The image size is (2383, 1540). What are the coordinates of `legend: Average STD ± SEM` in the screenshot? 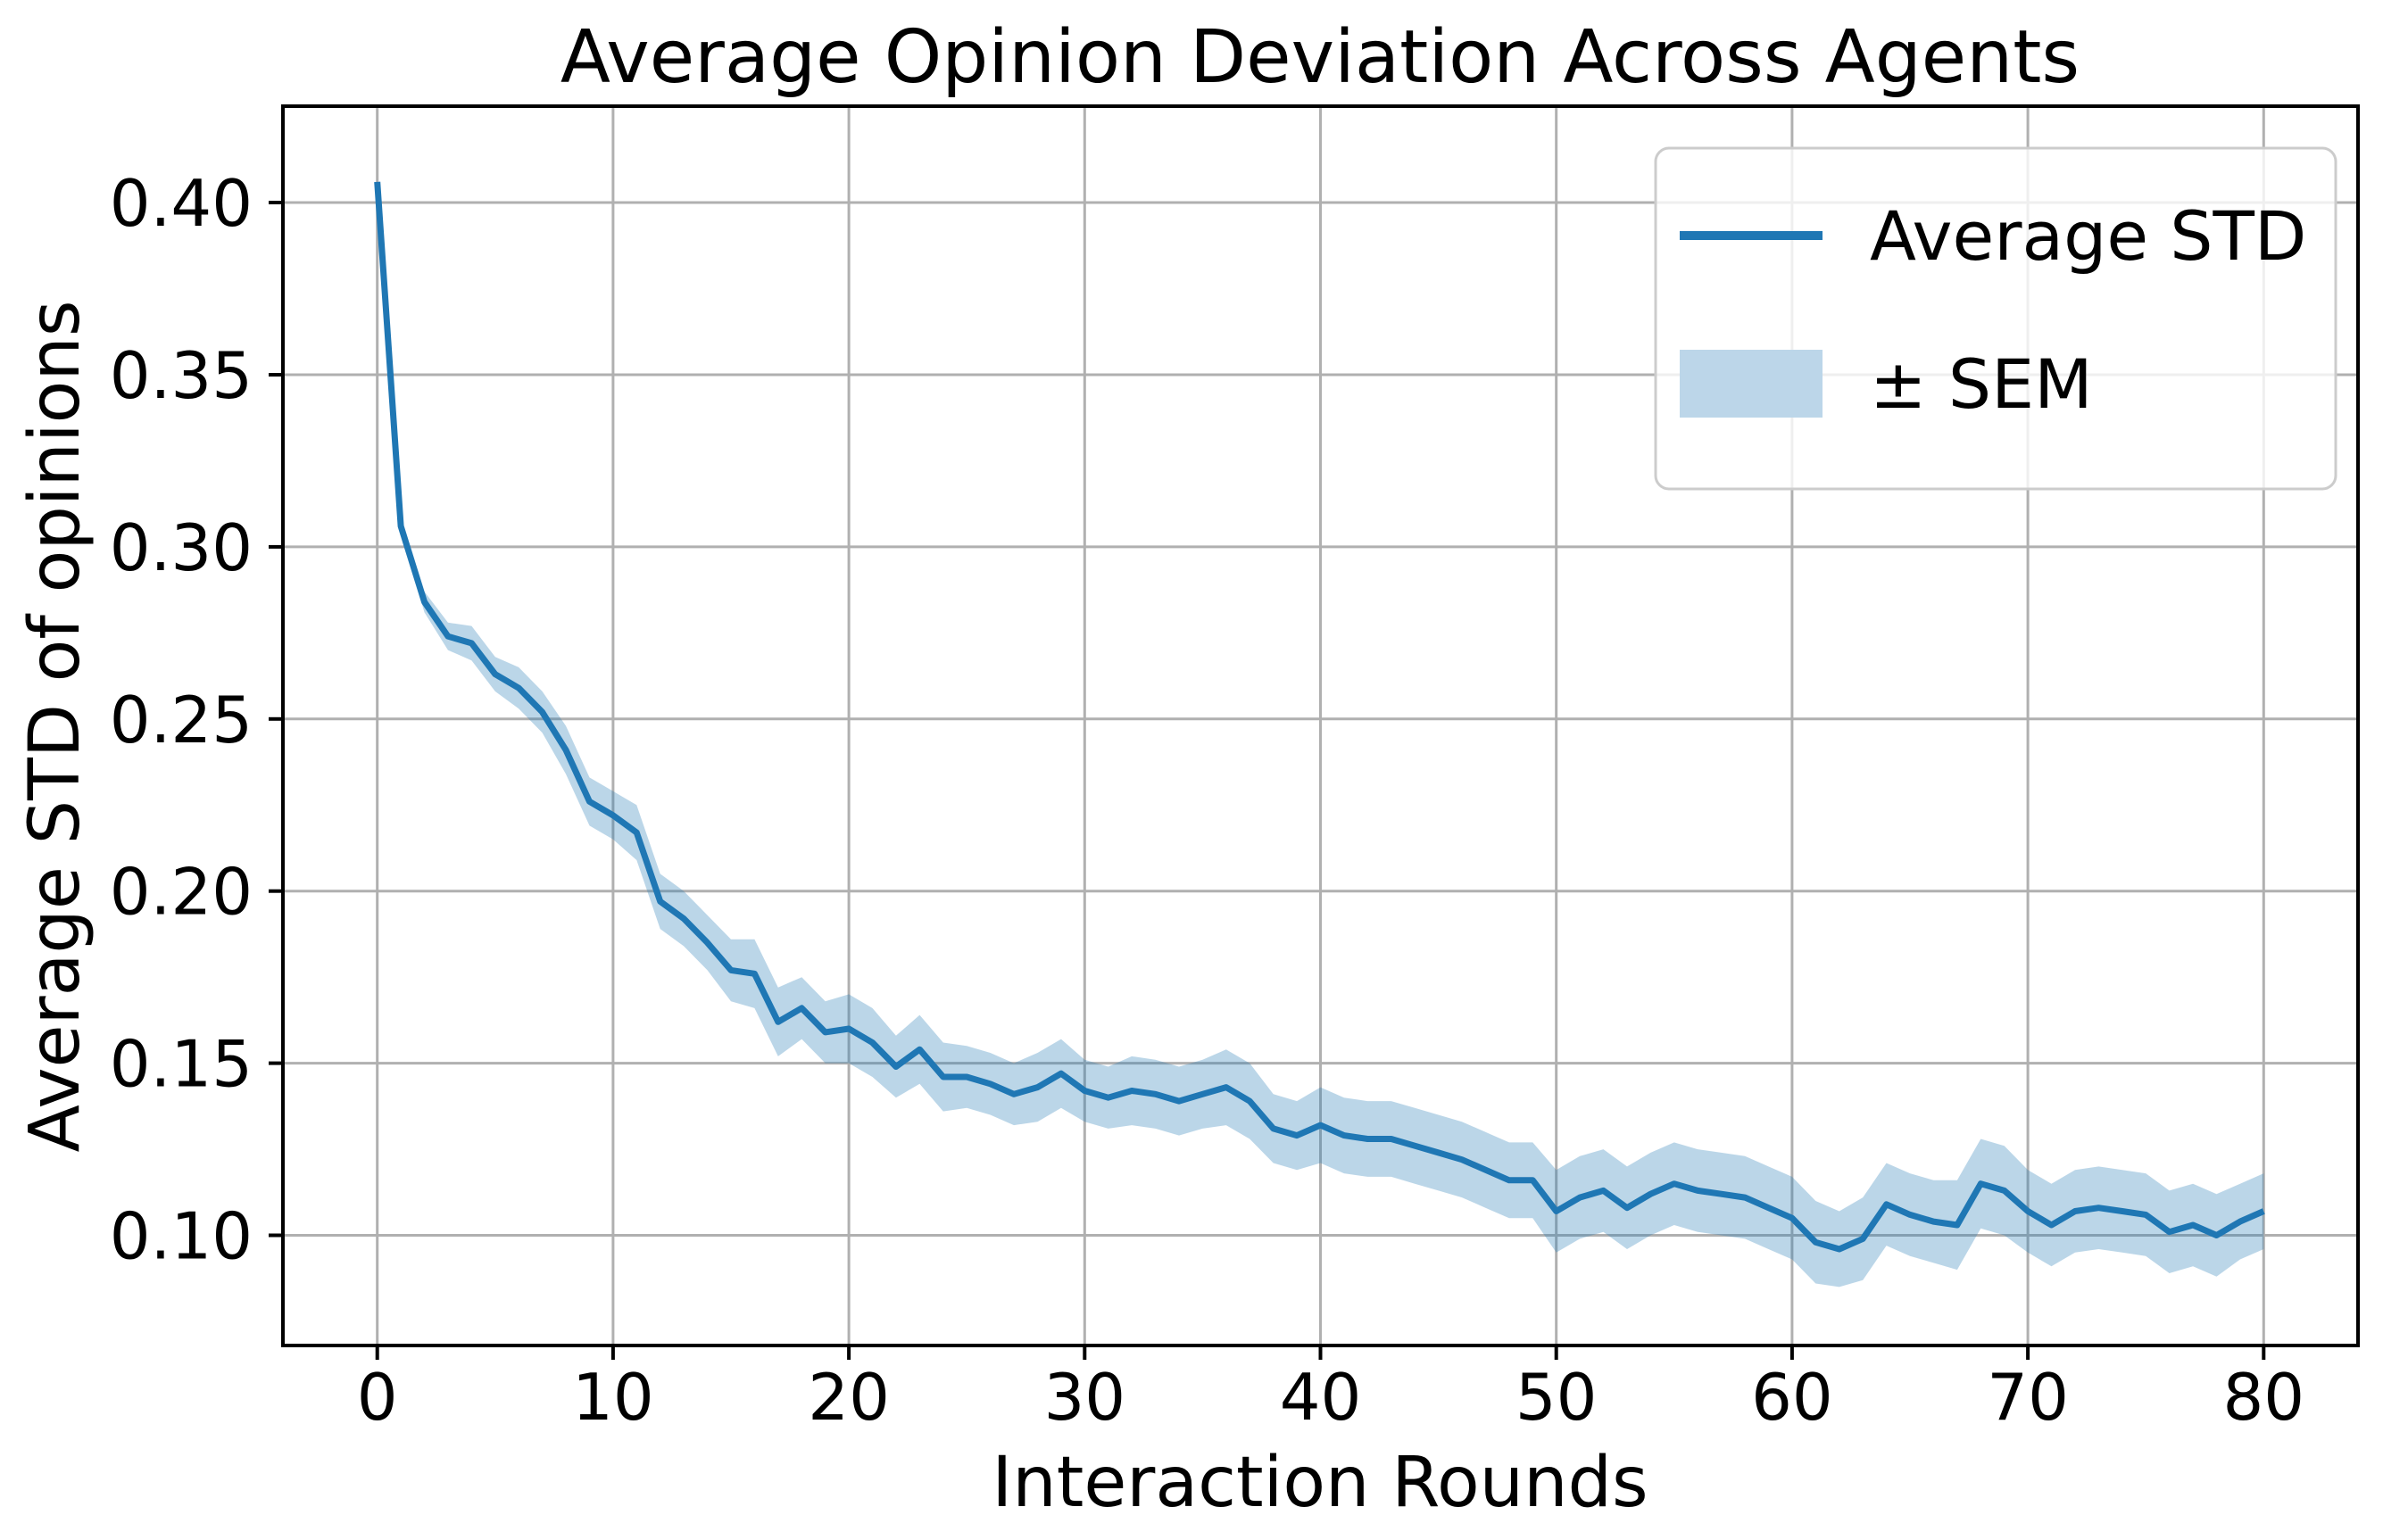 It's located at (1996, 319).